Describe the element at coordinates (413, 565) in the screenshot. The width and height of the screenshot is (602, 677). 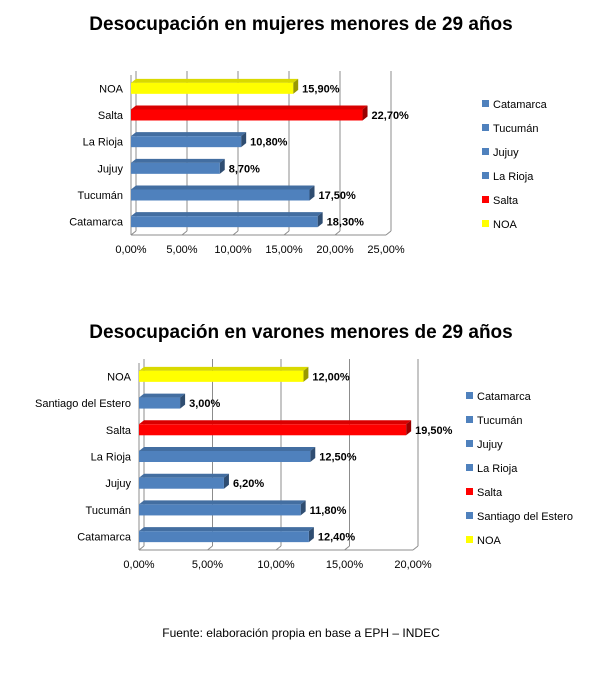
I see `x-tick-label: 20,00%` at that location.